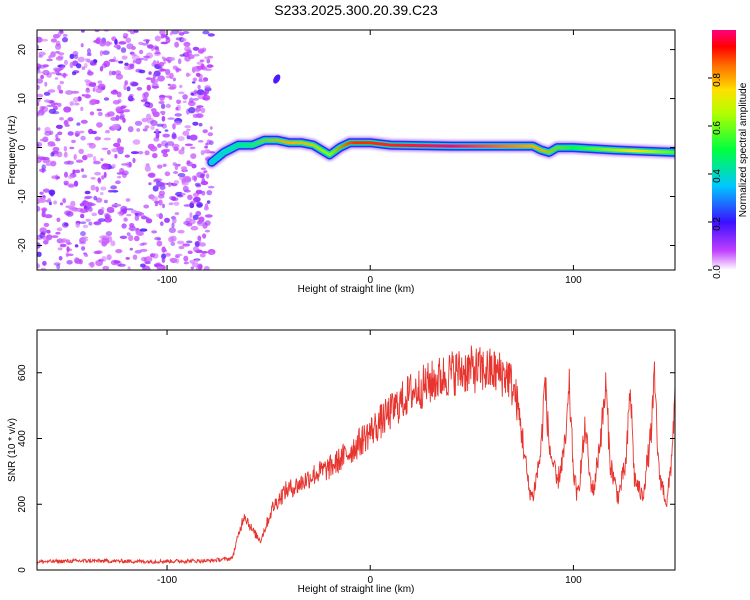  Describe the element at coordinates (370, 580) in the screenshot. I see `x-tick-label: 0` at that location.